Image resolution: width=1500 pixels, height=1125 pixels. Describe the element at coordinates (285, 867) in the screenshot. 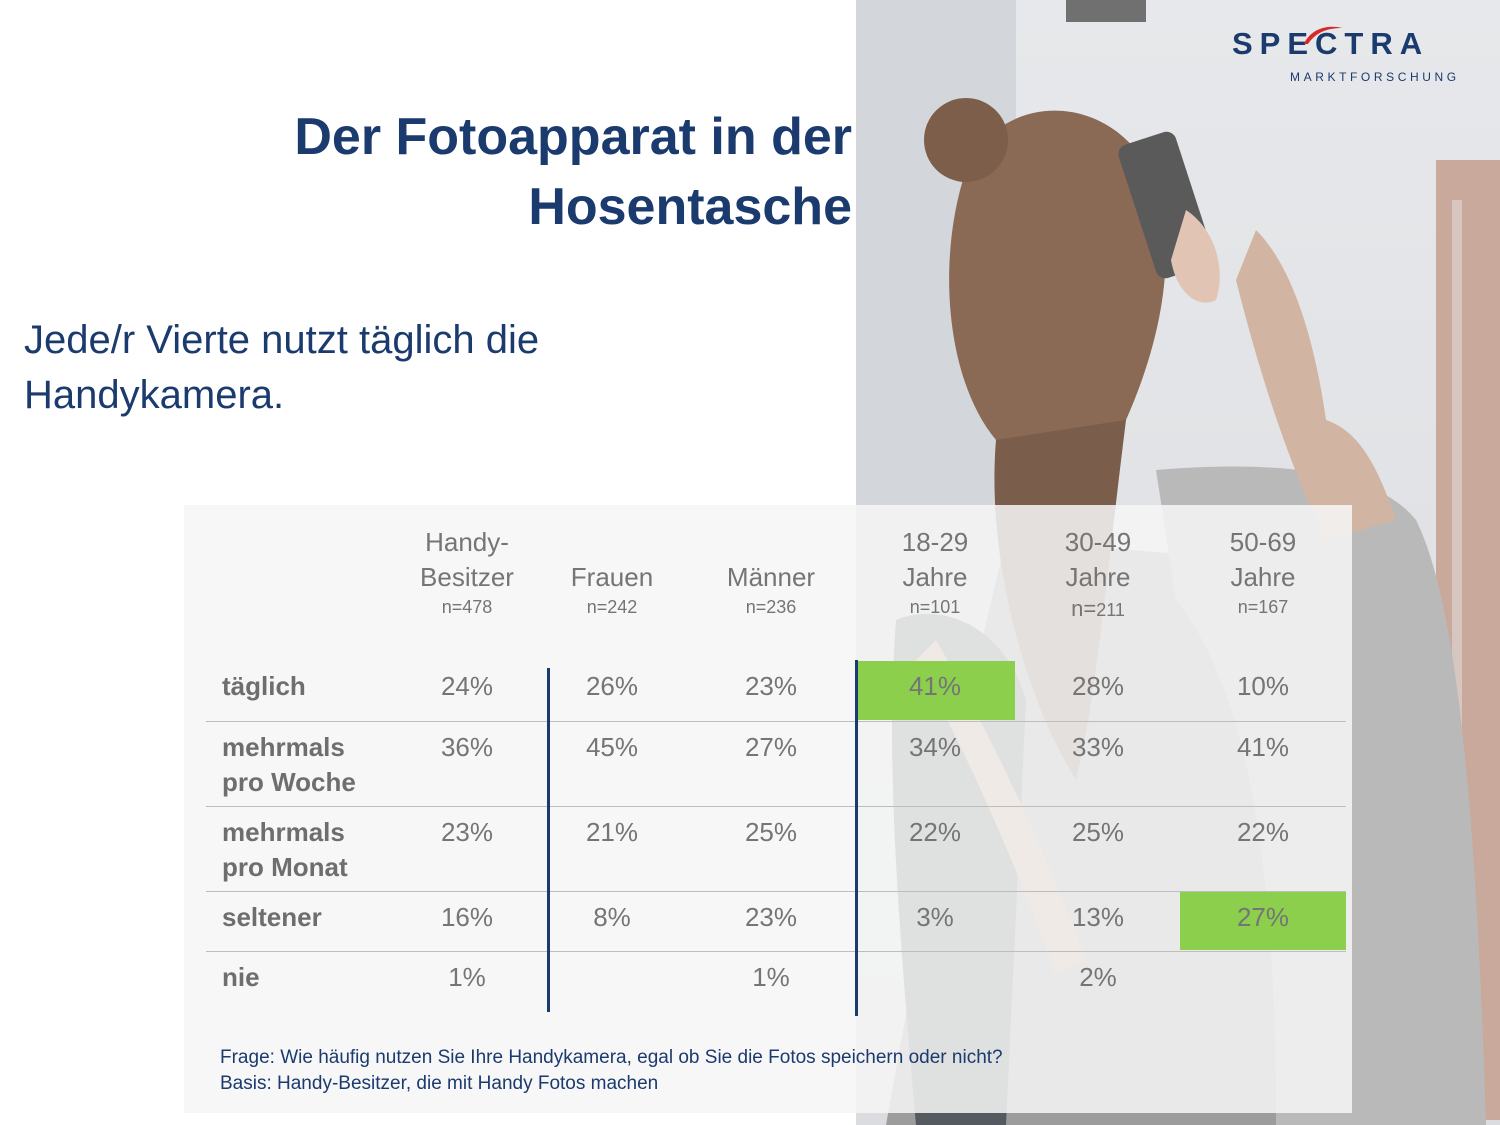

I see `row-label-line2: pro Monat` at that location.